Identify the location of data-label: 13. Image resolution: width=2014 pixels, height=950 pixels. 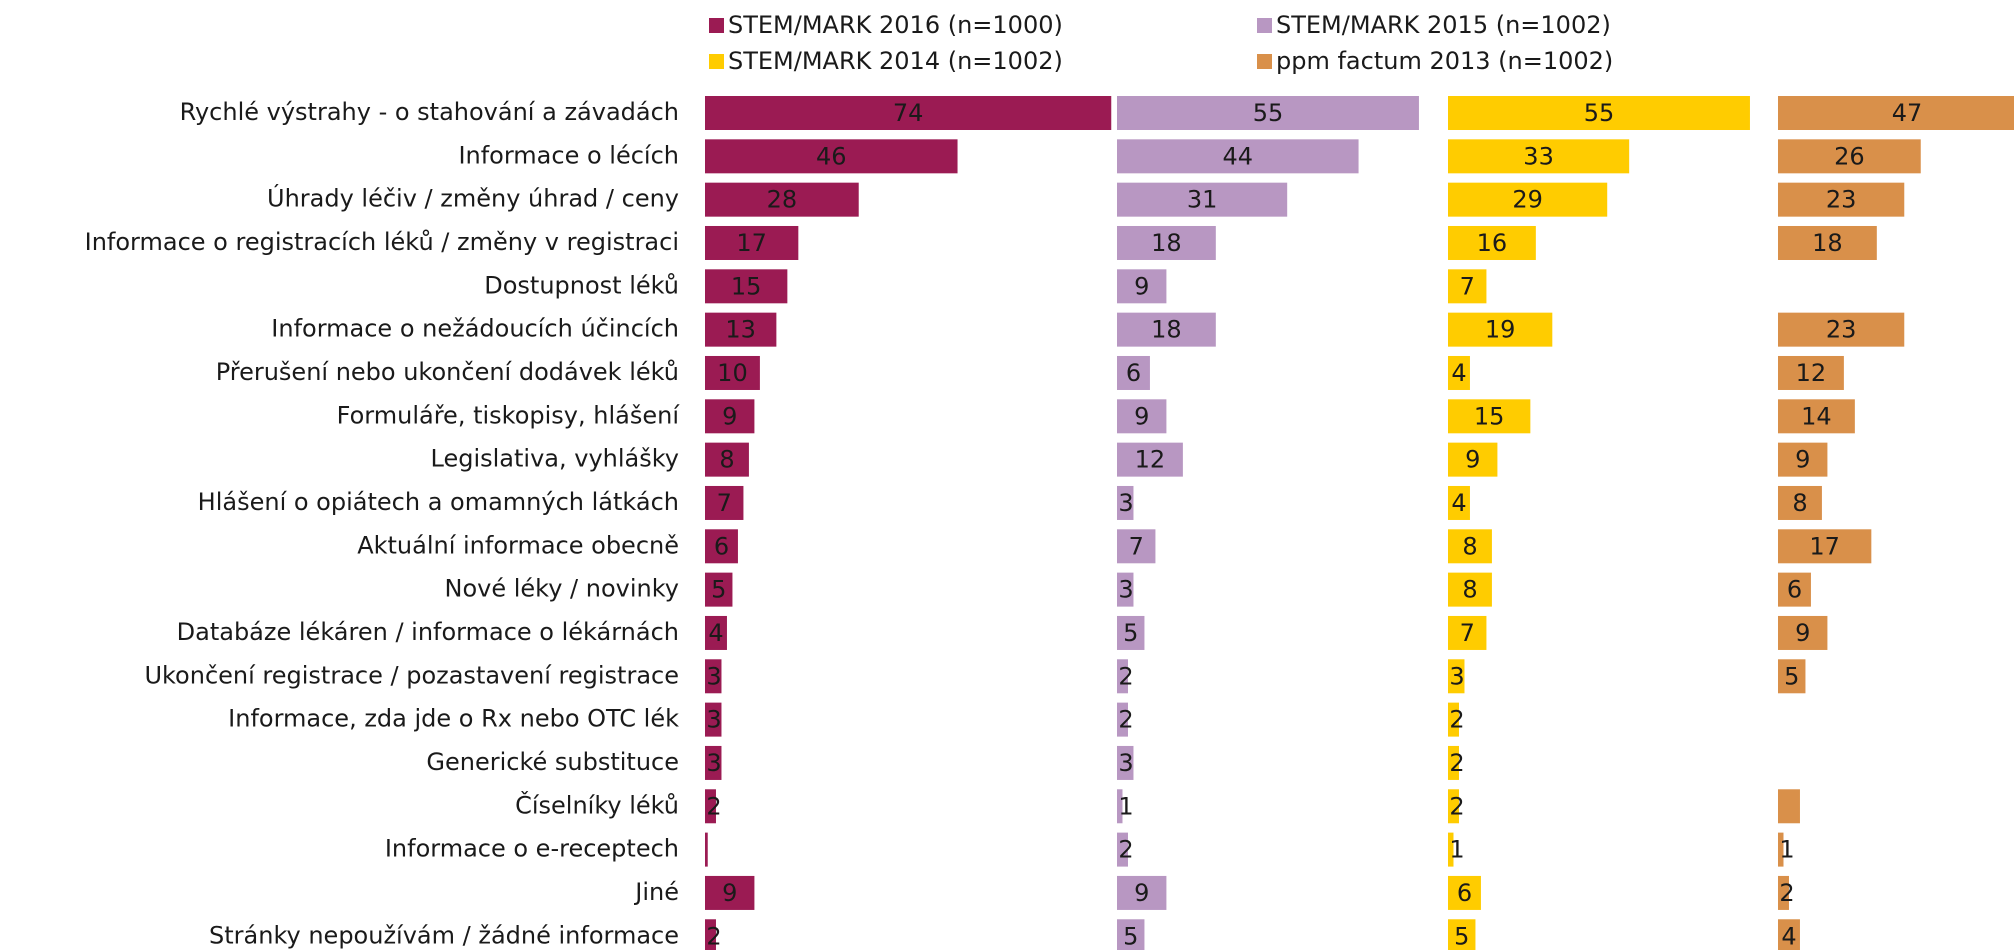
(740, 330).